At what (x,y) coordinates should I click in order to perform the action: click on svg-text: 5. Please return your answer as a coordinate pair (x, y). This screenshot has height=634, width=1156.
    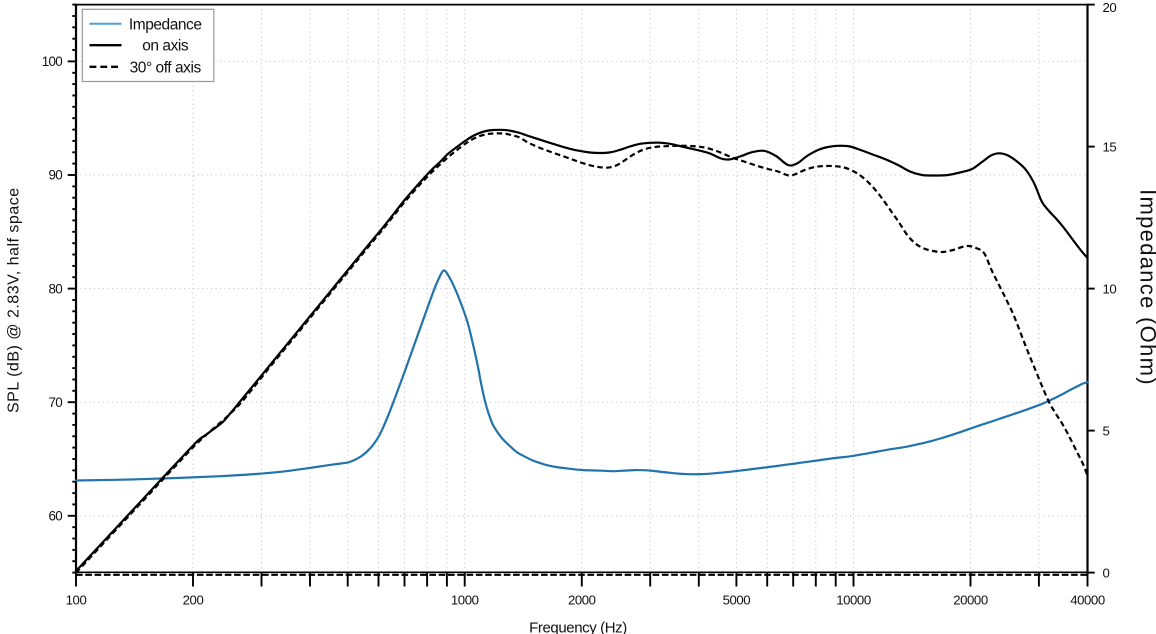
    Looking at the image, I should click on (1106, 430).